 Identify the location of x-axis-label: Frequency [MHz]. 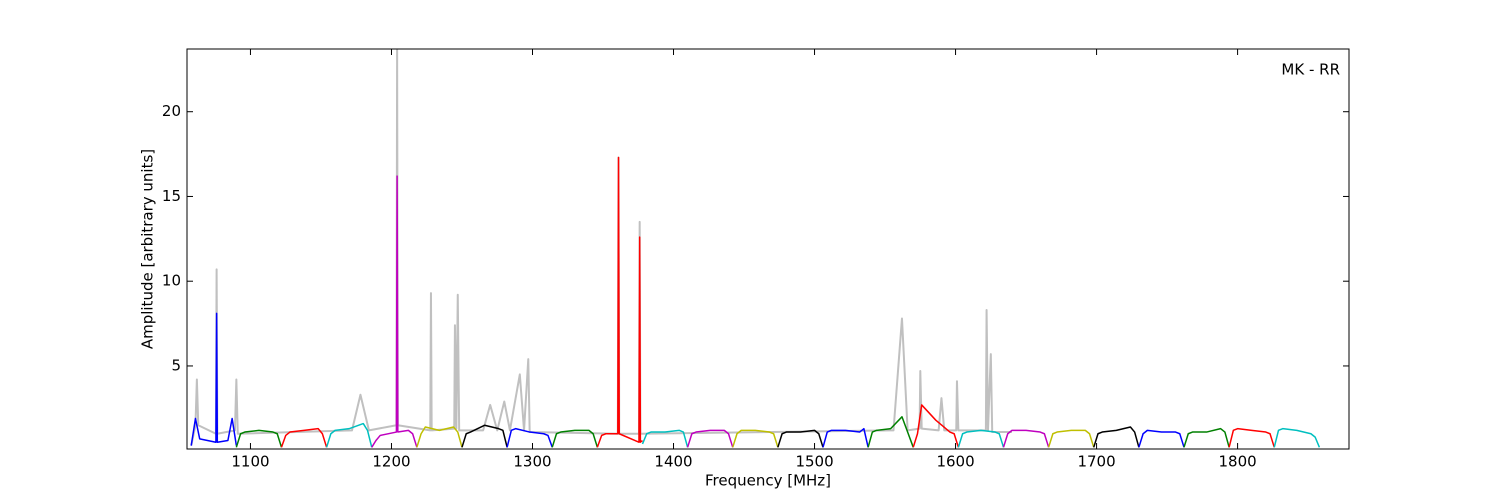
(768, 481).